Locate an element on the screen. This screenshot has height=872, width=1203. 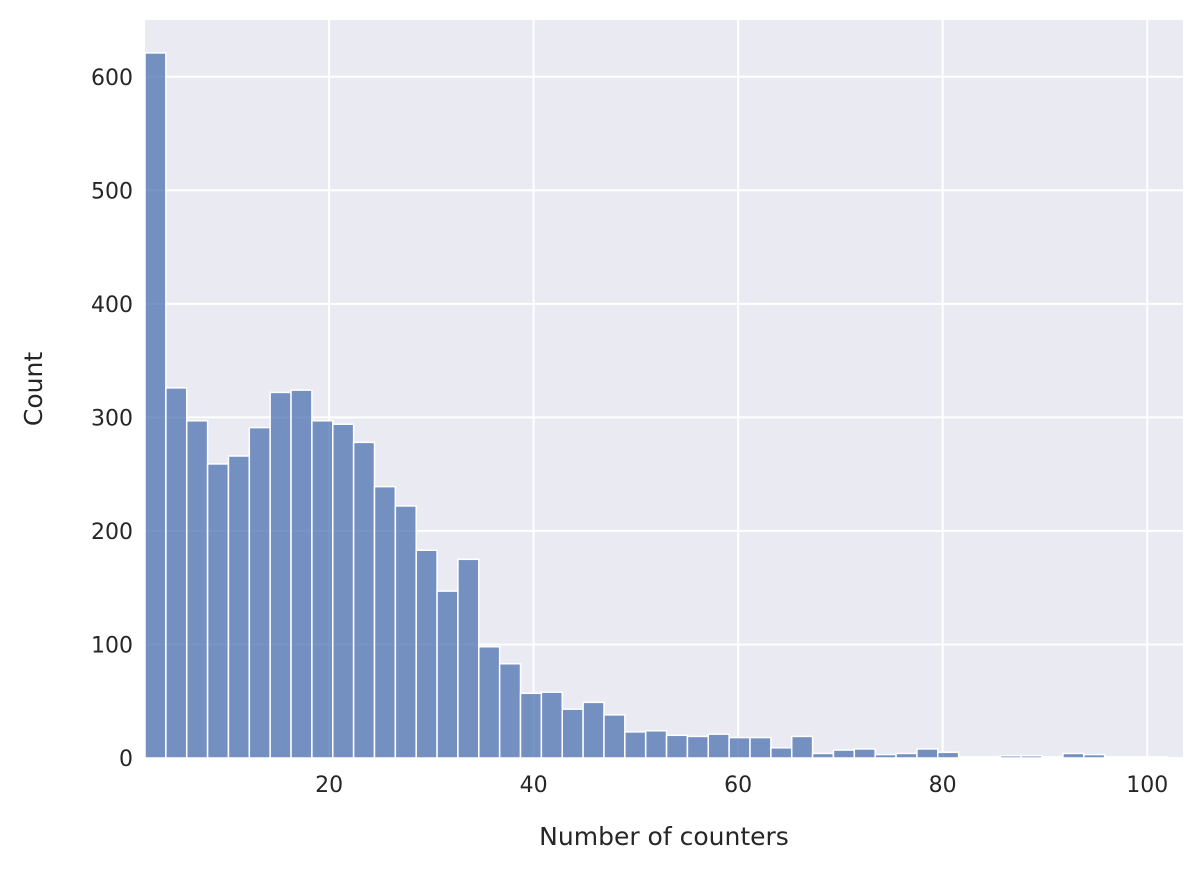
y-tick-label: 300 is located at coordinates (112, 418).